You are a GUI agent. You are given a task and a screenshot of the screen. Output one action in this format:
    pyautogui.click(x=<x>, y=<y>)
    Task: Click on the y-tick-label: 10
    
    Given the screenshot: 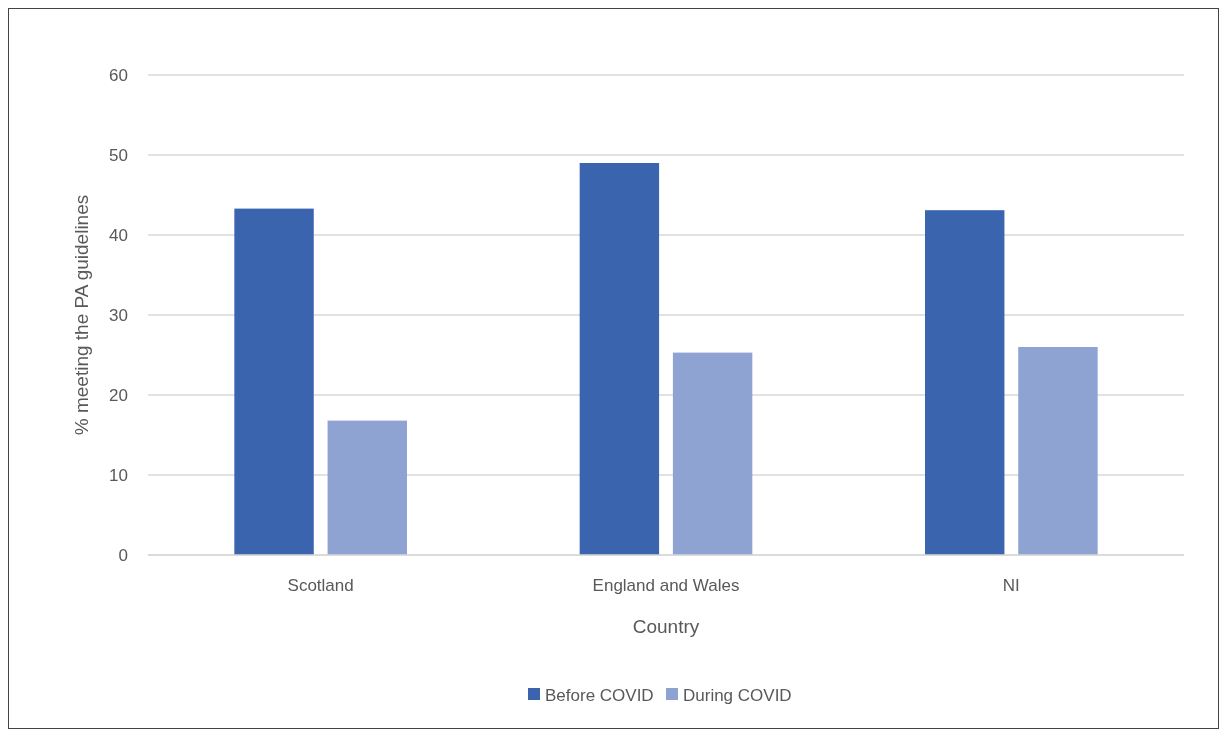 What is the action you would take?
    pyautogui.click(x=118, y=475)
    